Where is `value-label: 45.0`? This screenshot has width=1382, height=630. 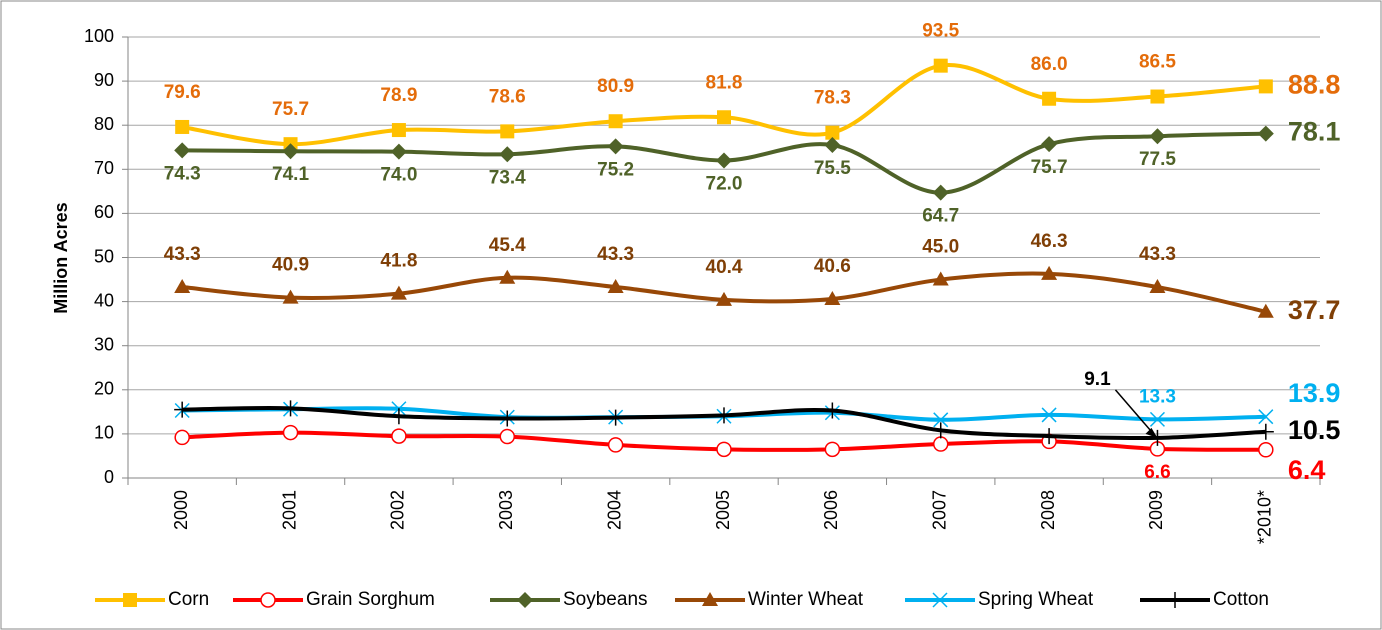 value-label: 45.0 is located at coordinates (940, 247).